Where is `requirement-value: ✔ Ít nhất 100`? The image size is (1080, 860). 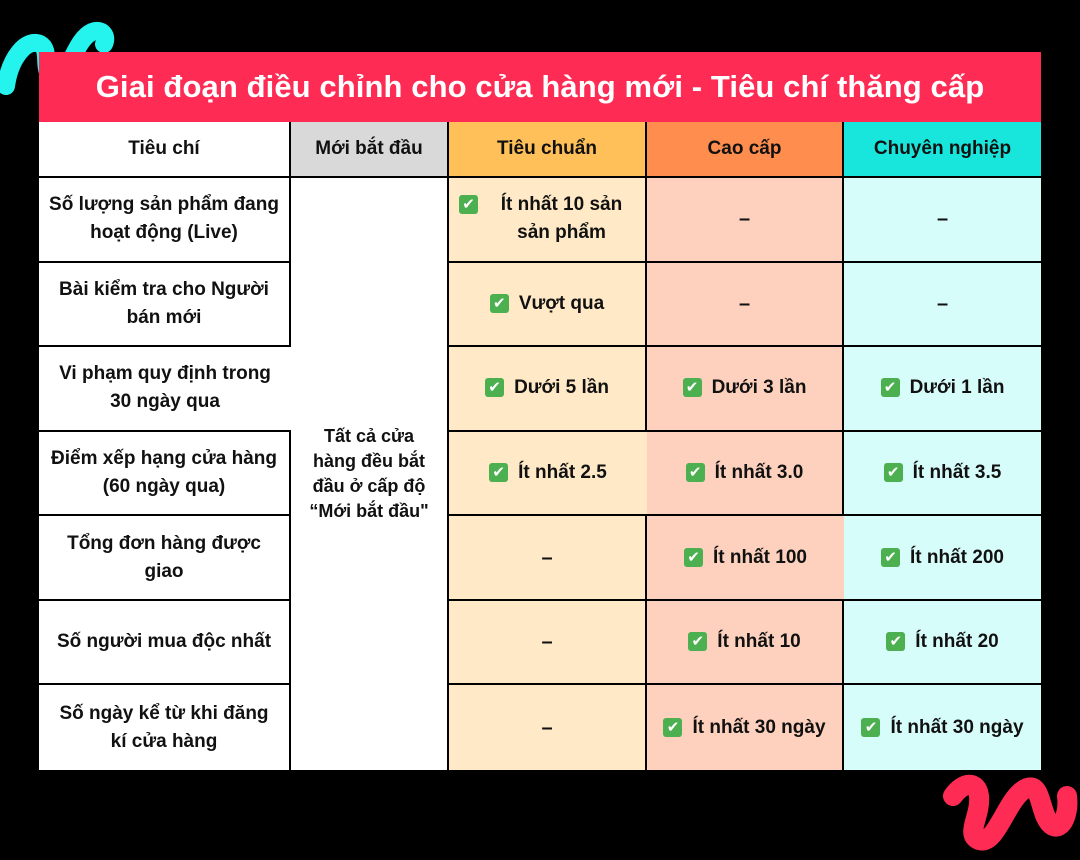 requirement-value: ✔ Ít nhất 100 is located at coordinates (745, 558).